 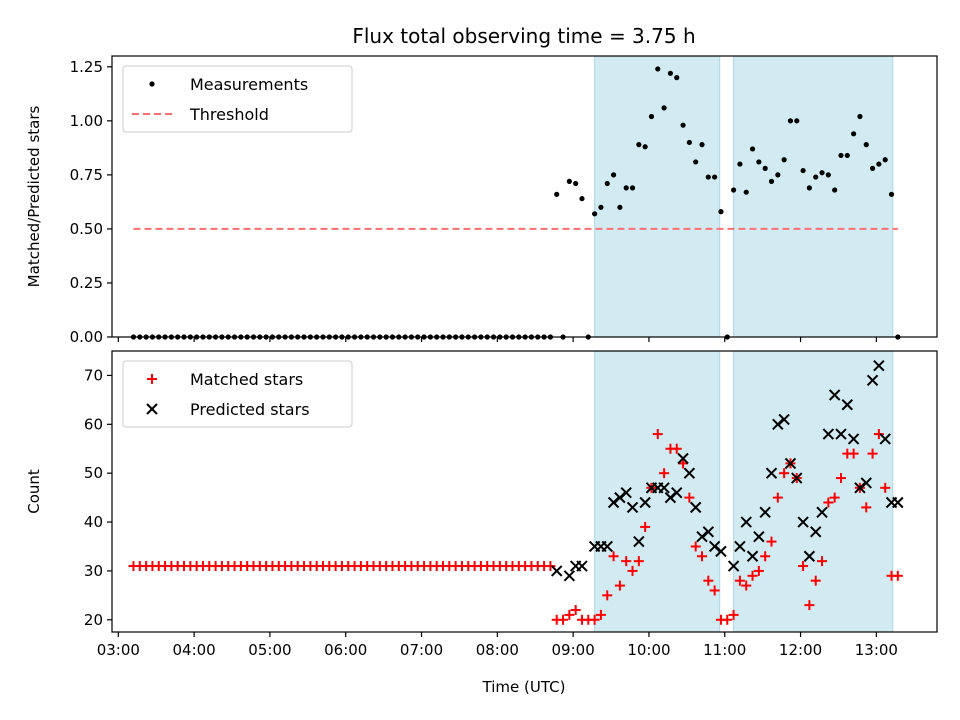 I want to click on legend-entry-label: Threshold, so click(x=229, y=114).